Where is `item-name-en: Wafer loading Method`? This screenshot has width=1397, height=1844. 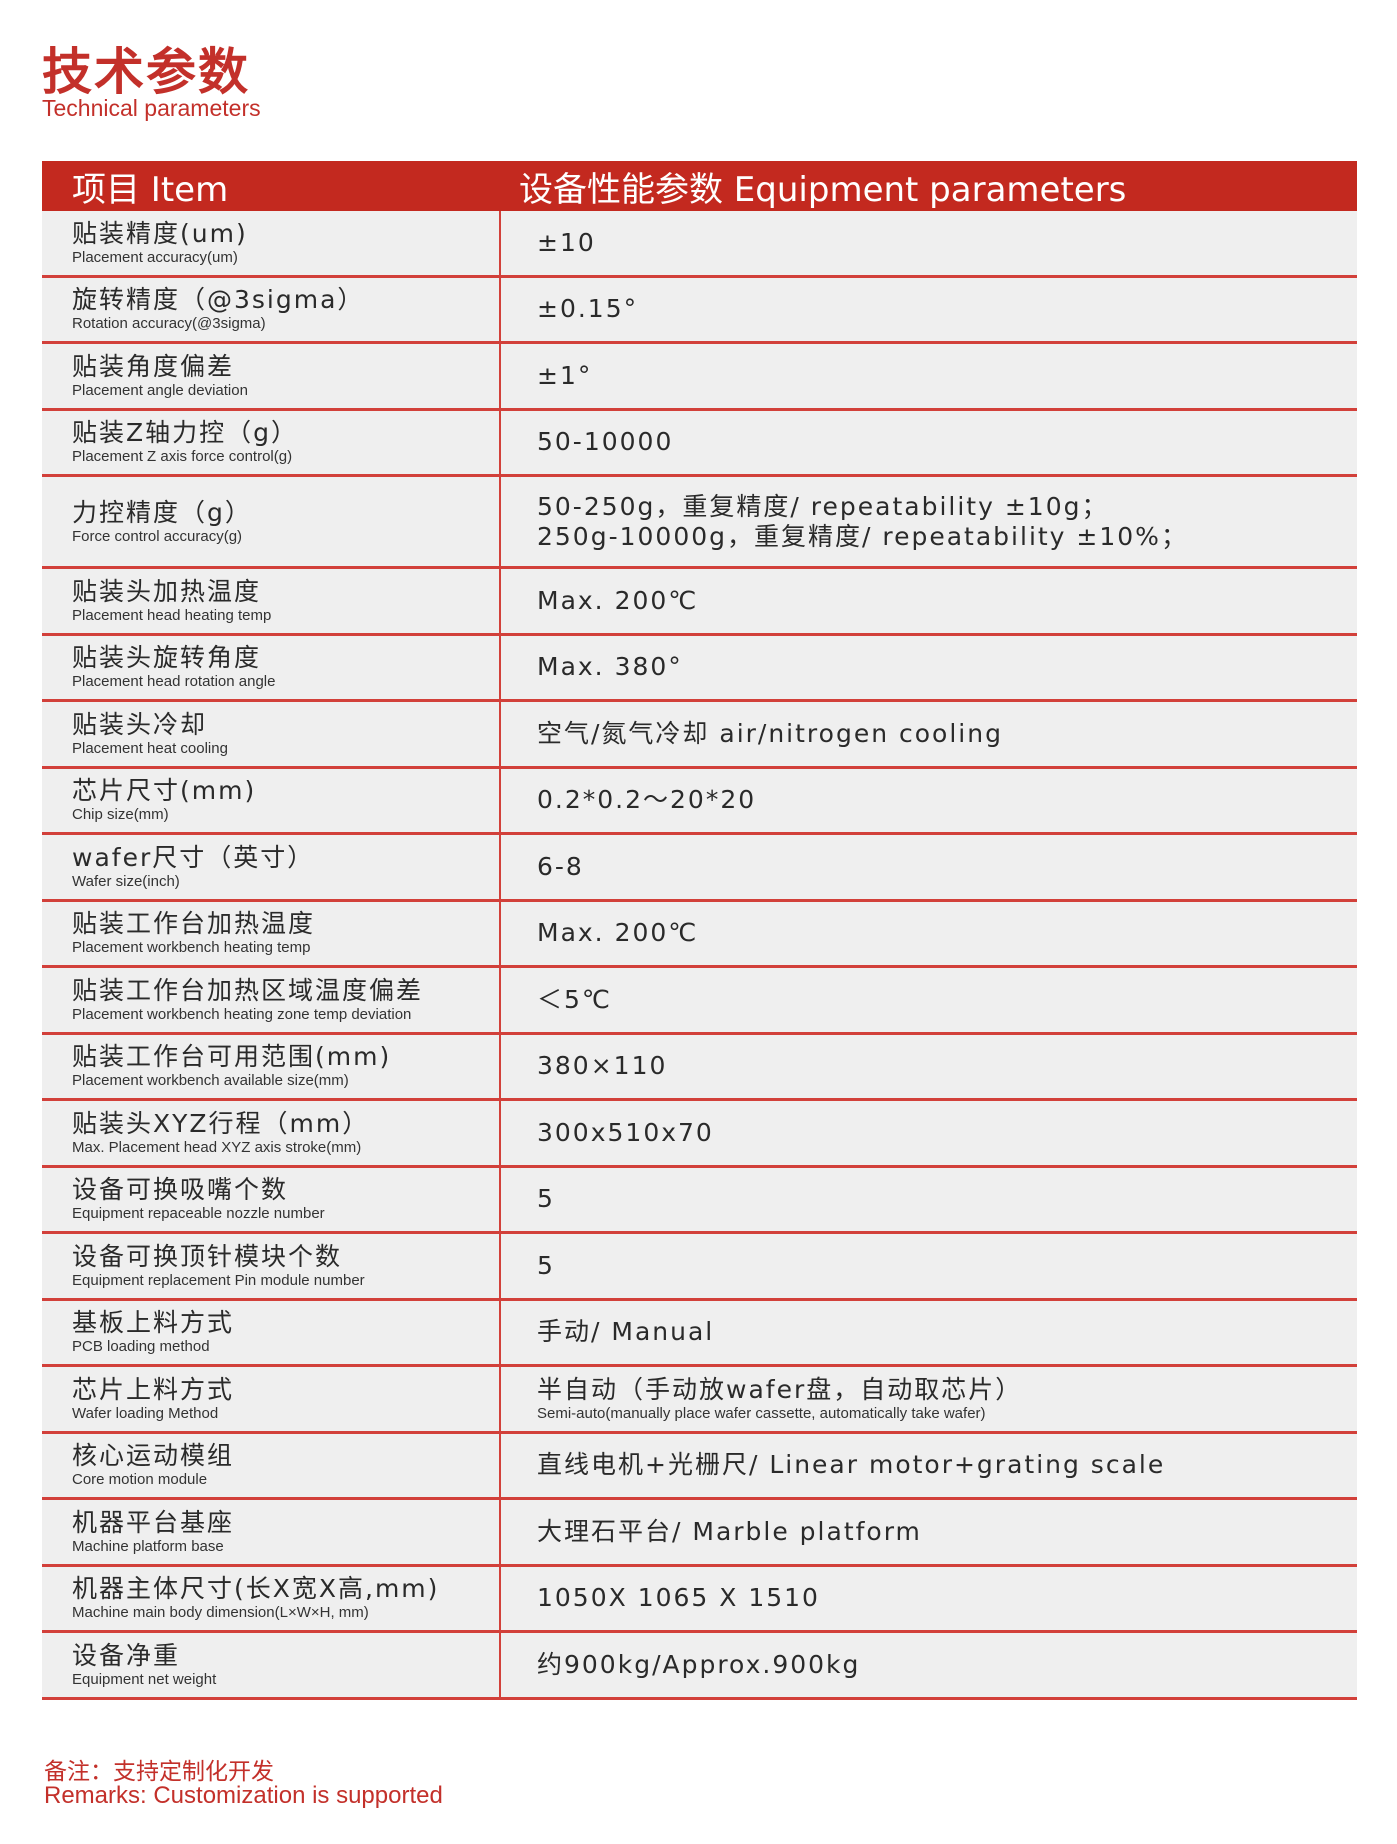
item-name-en: Wafer loading Method is located at coordinates (145, 1413).